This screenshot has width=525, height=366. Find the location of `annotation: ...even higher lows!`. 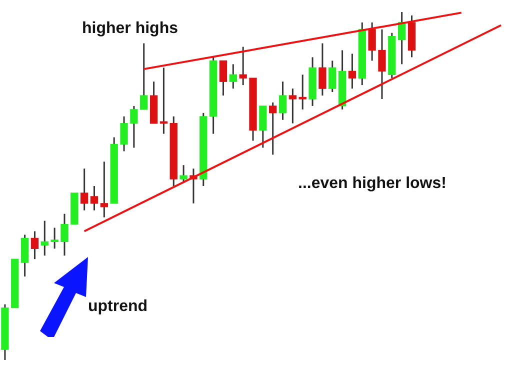

annotation: ...even higher lows! is located at coordinates (372, 184).